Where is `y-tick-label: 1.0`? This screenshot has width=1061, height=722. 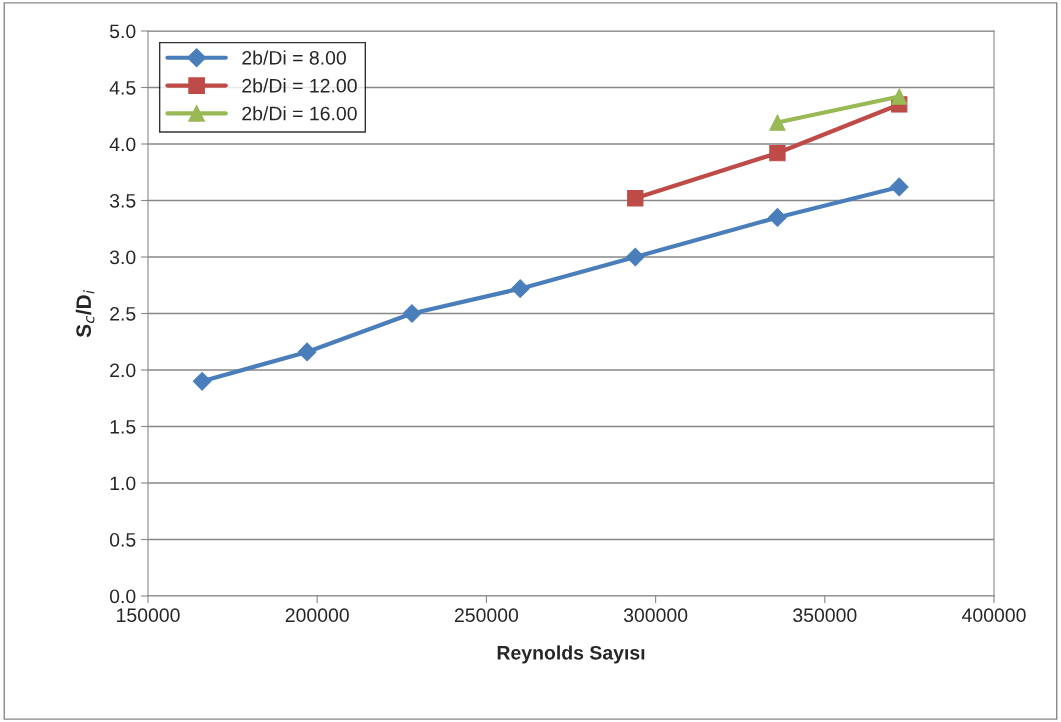
y-tick-label: 1.0 is located at coordinates (123, 483).